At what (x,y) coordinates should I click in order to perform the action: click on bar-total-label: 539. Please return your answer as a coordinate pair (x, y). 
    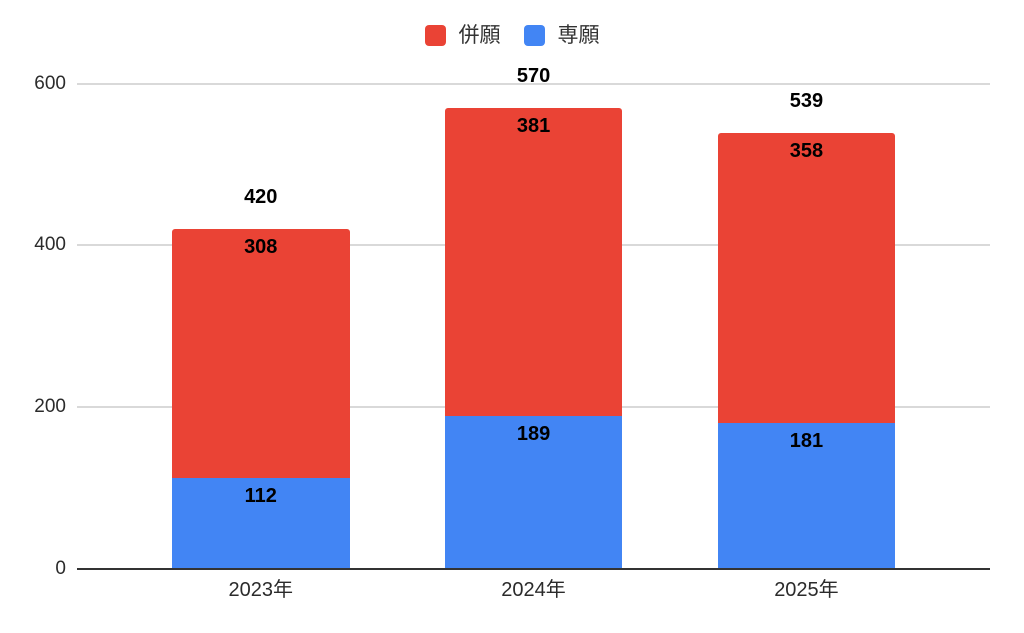
    Looking at the image, I should click on (806, 100).